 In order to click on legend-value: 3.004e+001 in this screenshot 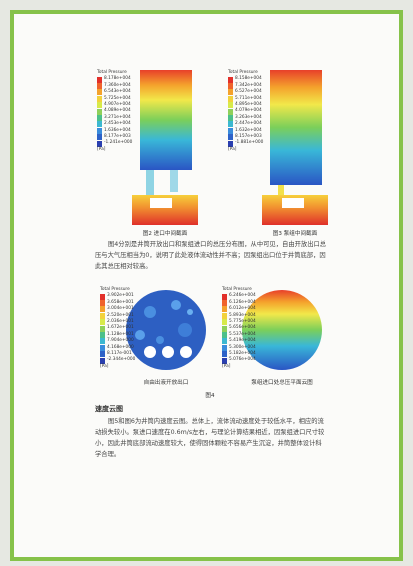, I will do `click(120, 309)`.